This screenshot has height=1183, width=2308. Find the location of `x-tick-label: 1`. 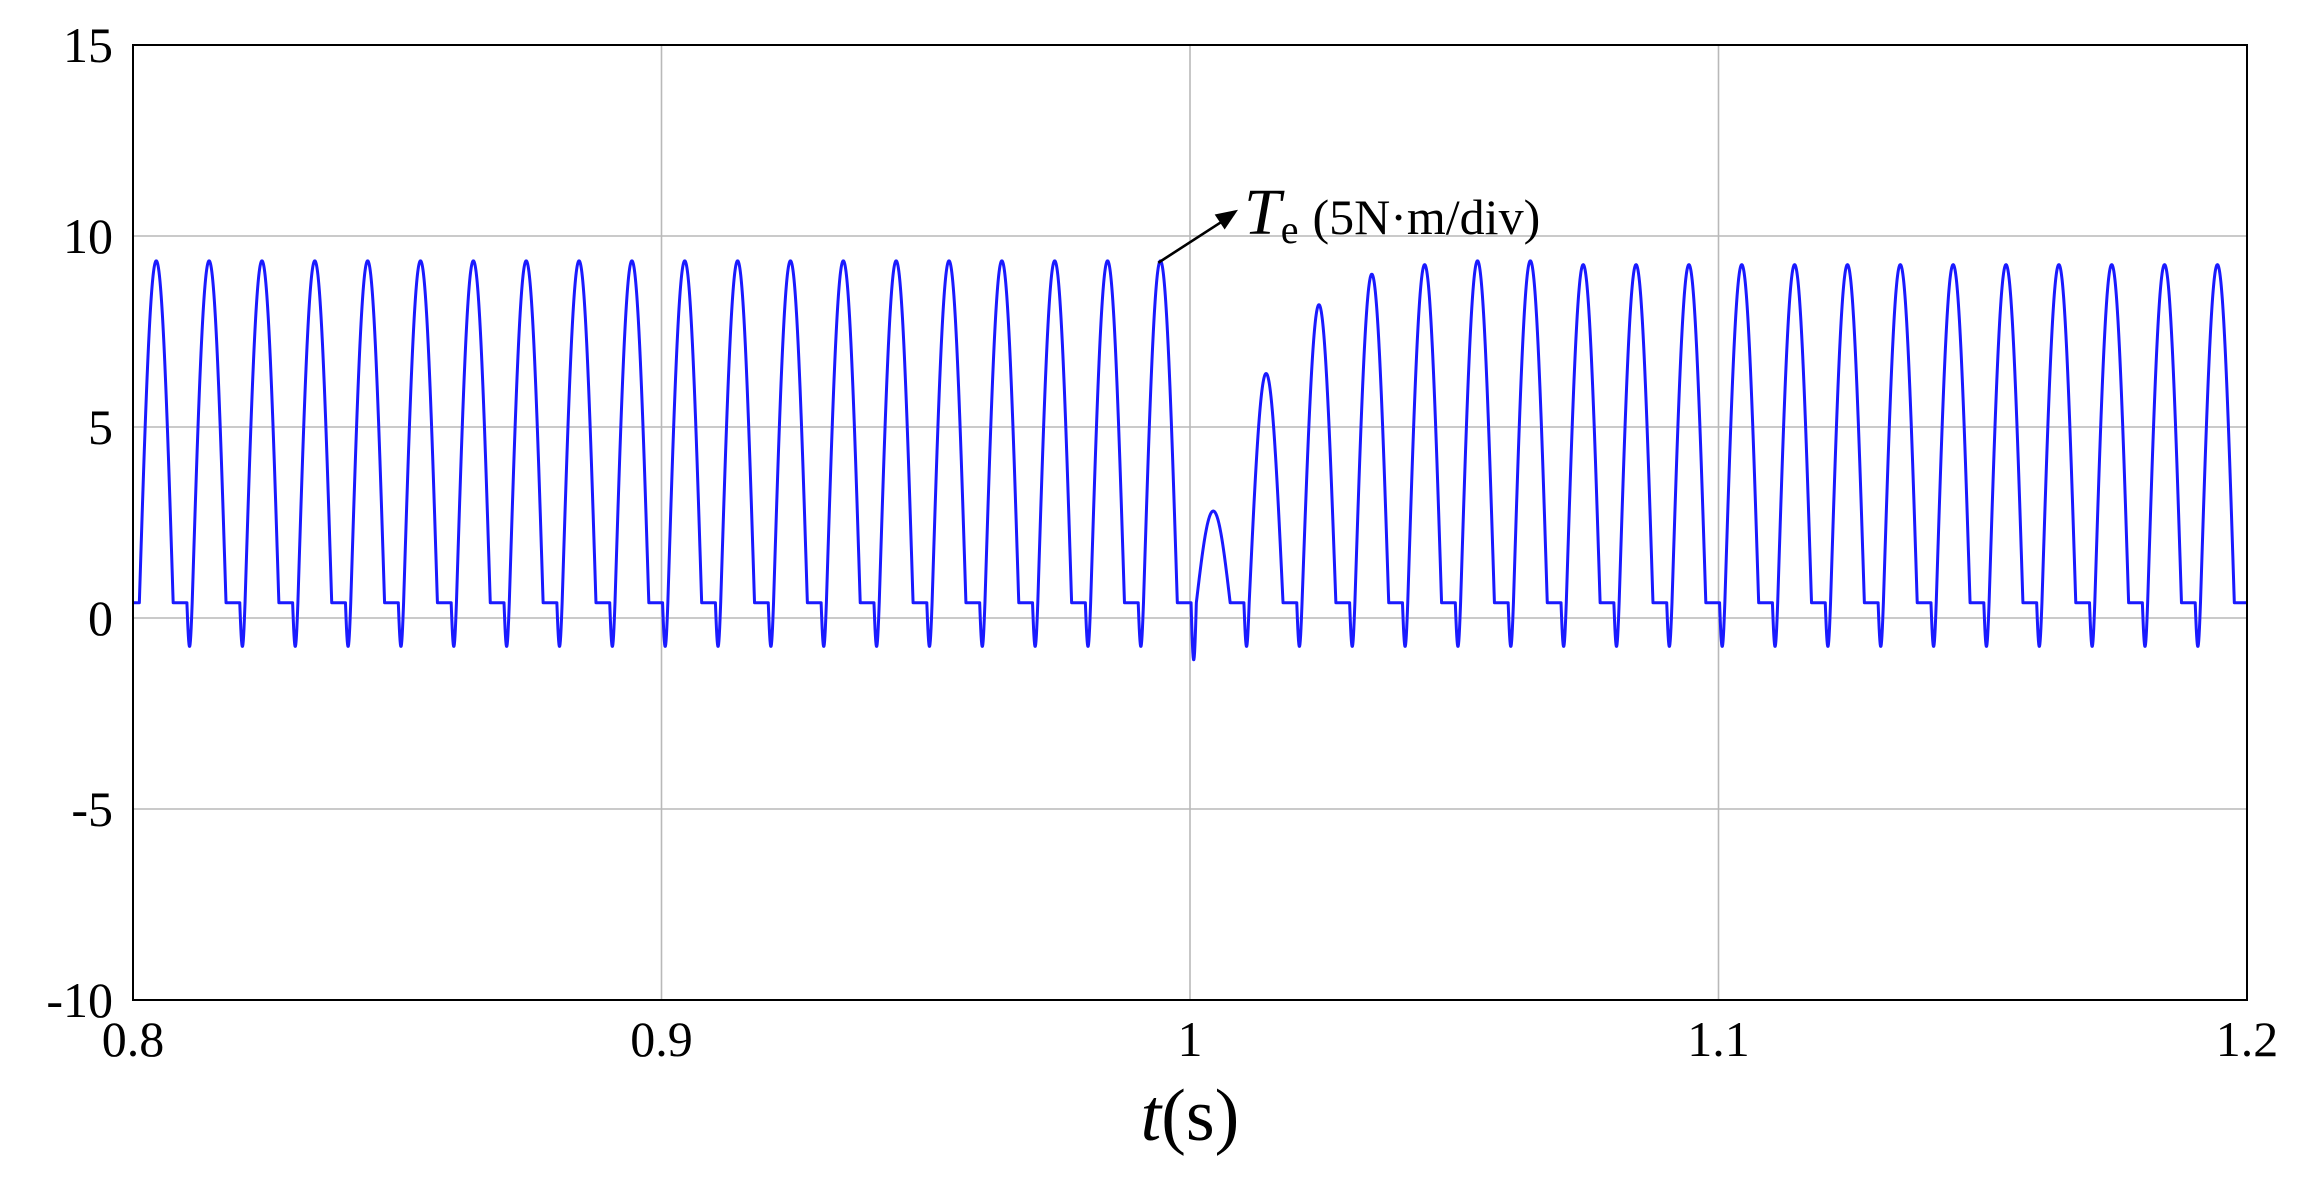

x-tick-label: 1 is located at coordinates (1190, 1039).